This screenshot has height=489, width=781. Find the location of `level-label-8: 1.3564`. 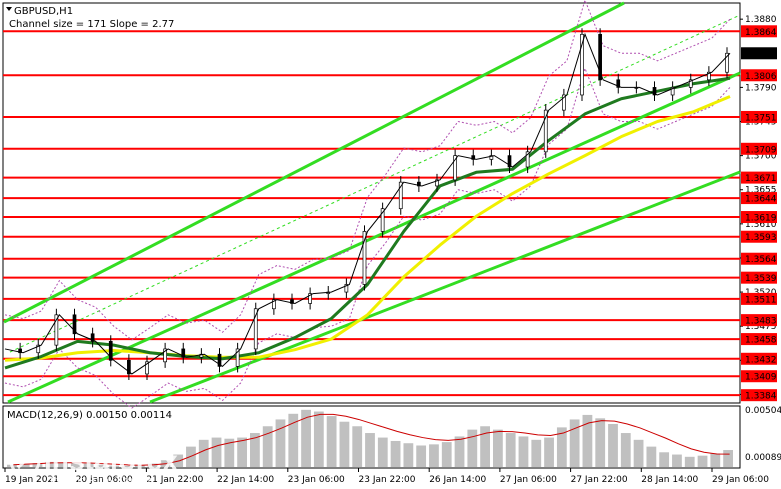

level-label-8: 1.3564 is located at coordinates (761, 260).